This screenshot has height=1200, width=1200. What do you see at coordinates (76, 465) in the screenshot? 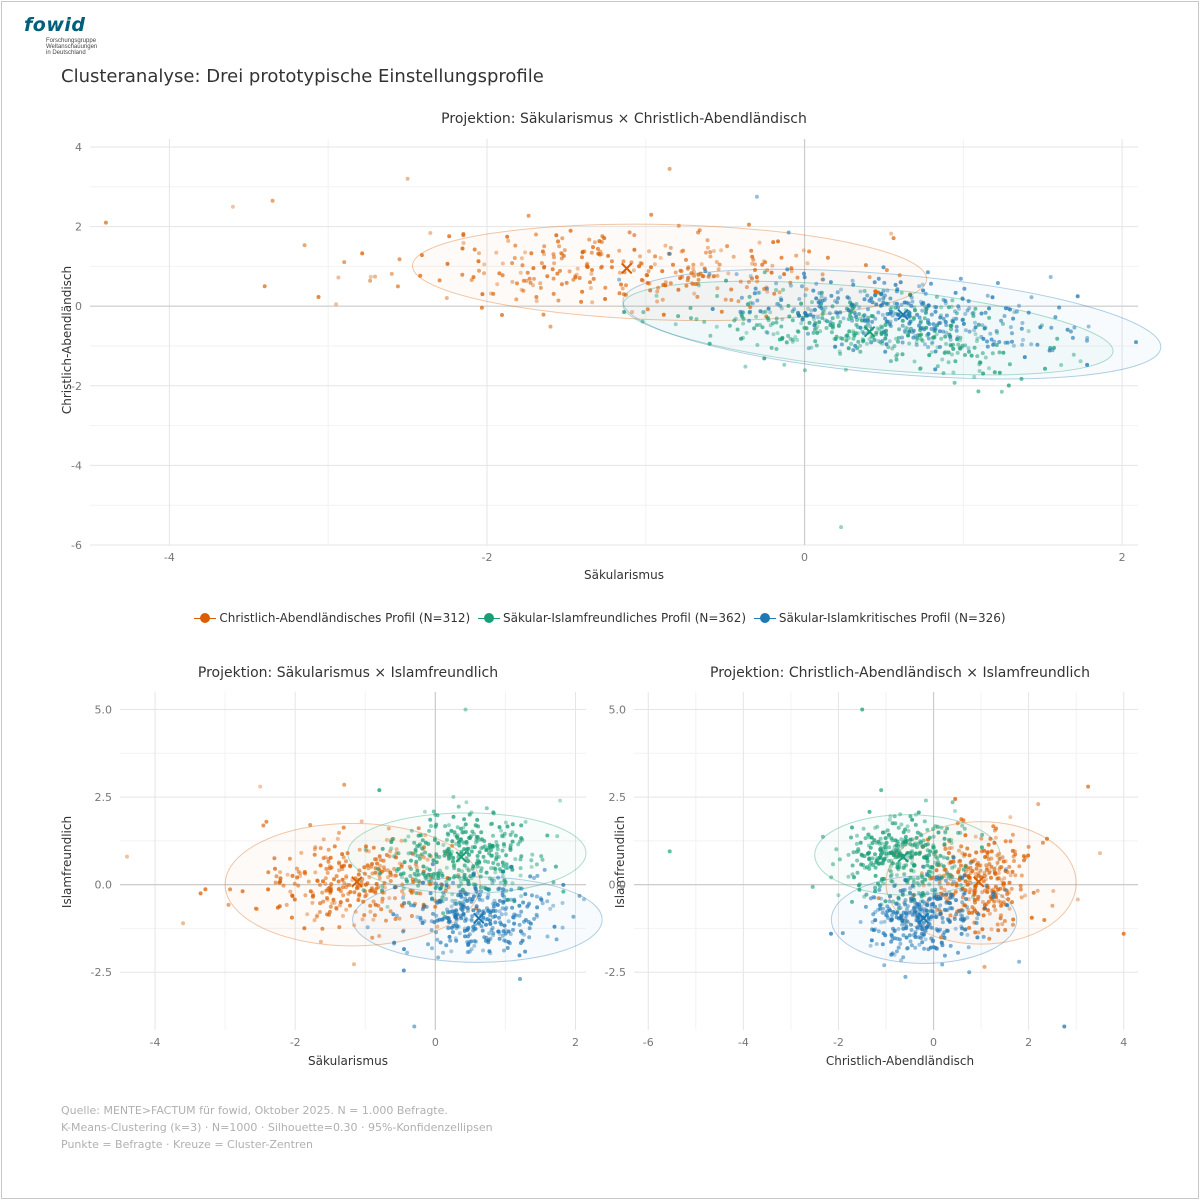
I see `y-tick-label: -4` at bounding box center [76, 465].